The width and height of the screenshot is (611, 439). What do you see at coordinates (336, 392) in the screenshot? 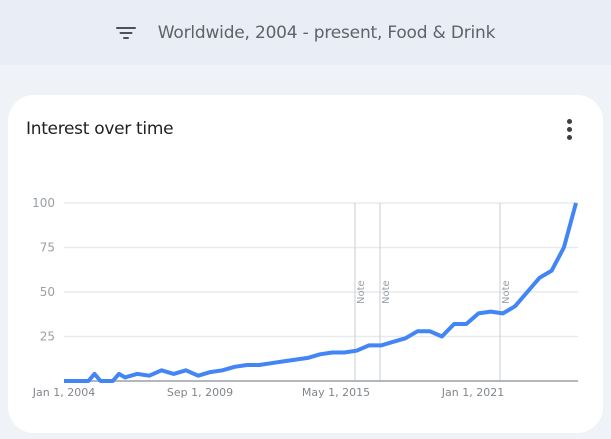
I see `x-tick-label: May 1, 2015` at bounding box center [336, 392].